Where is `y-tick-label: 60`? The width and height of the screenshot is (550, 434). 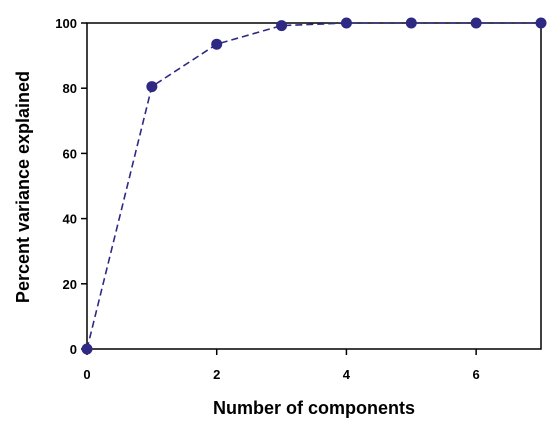
y-tick-label: 60 is located at coordinates (70, 153).